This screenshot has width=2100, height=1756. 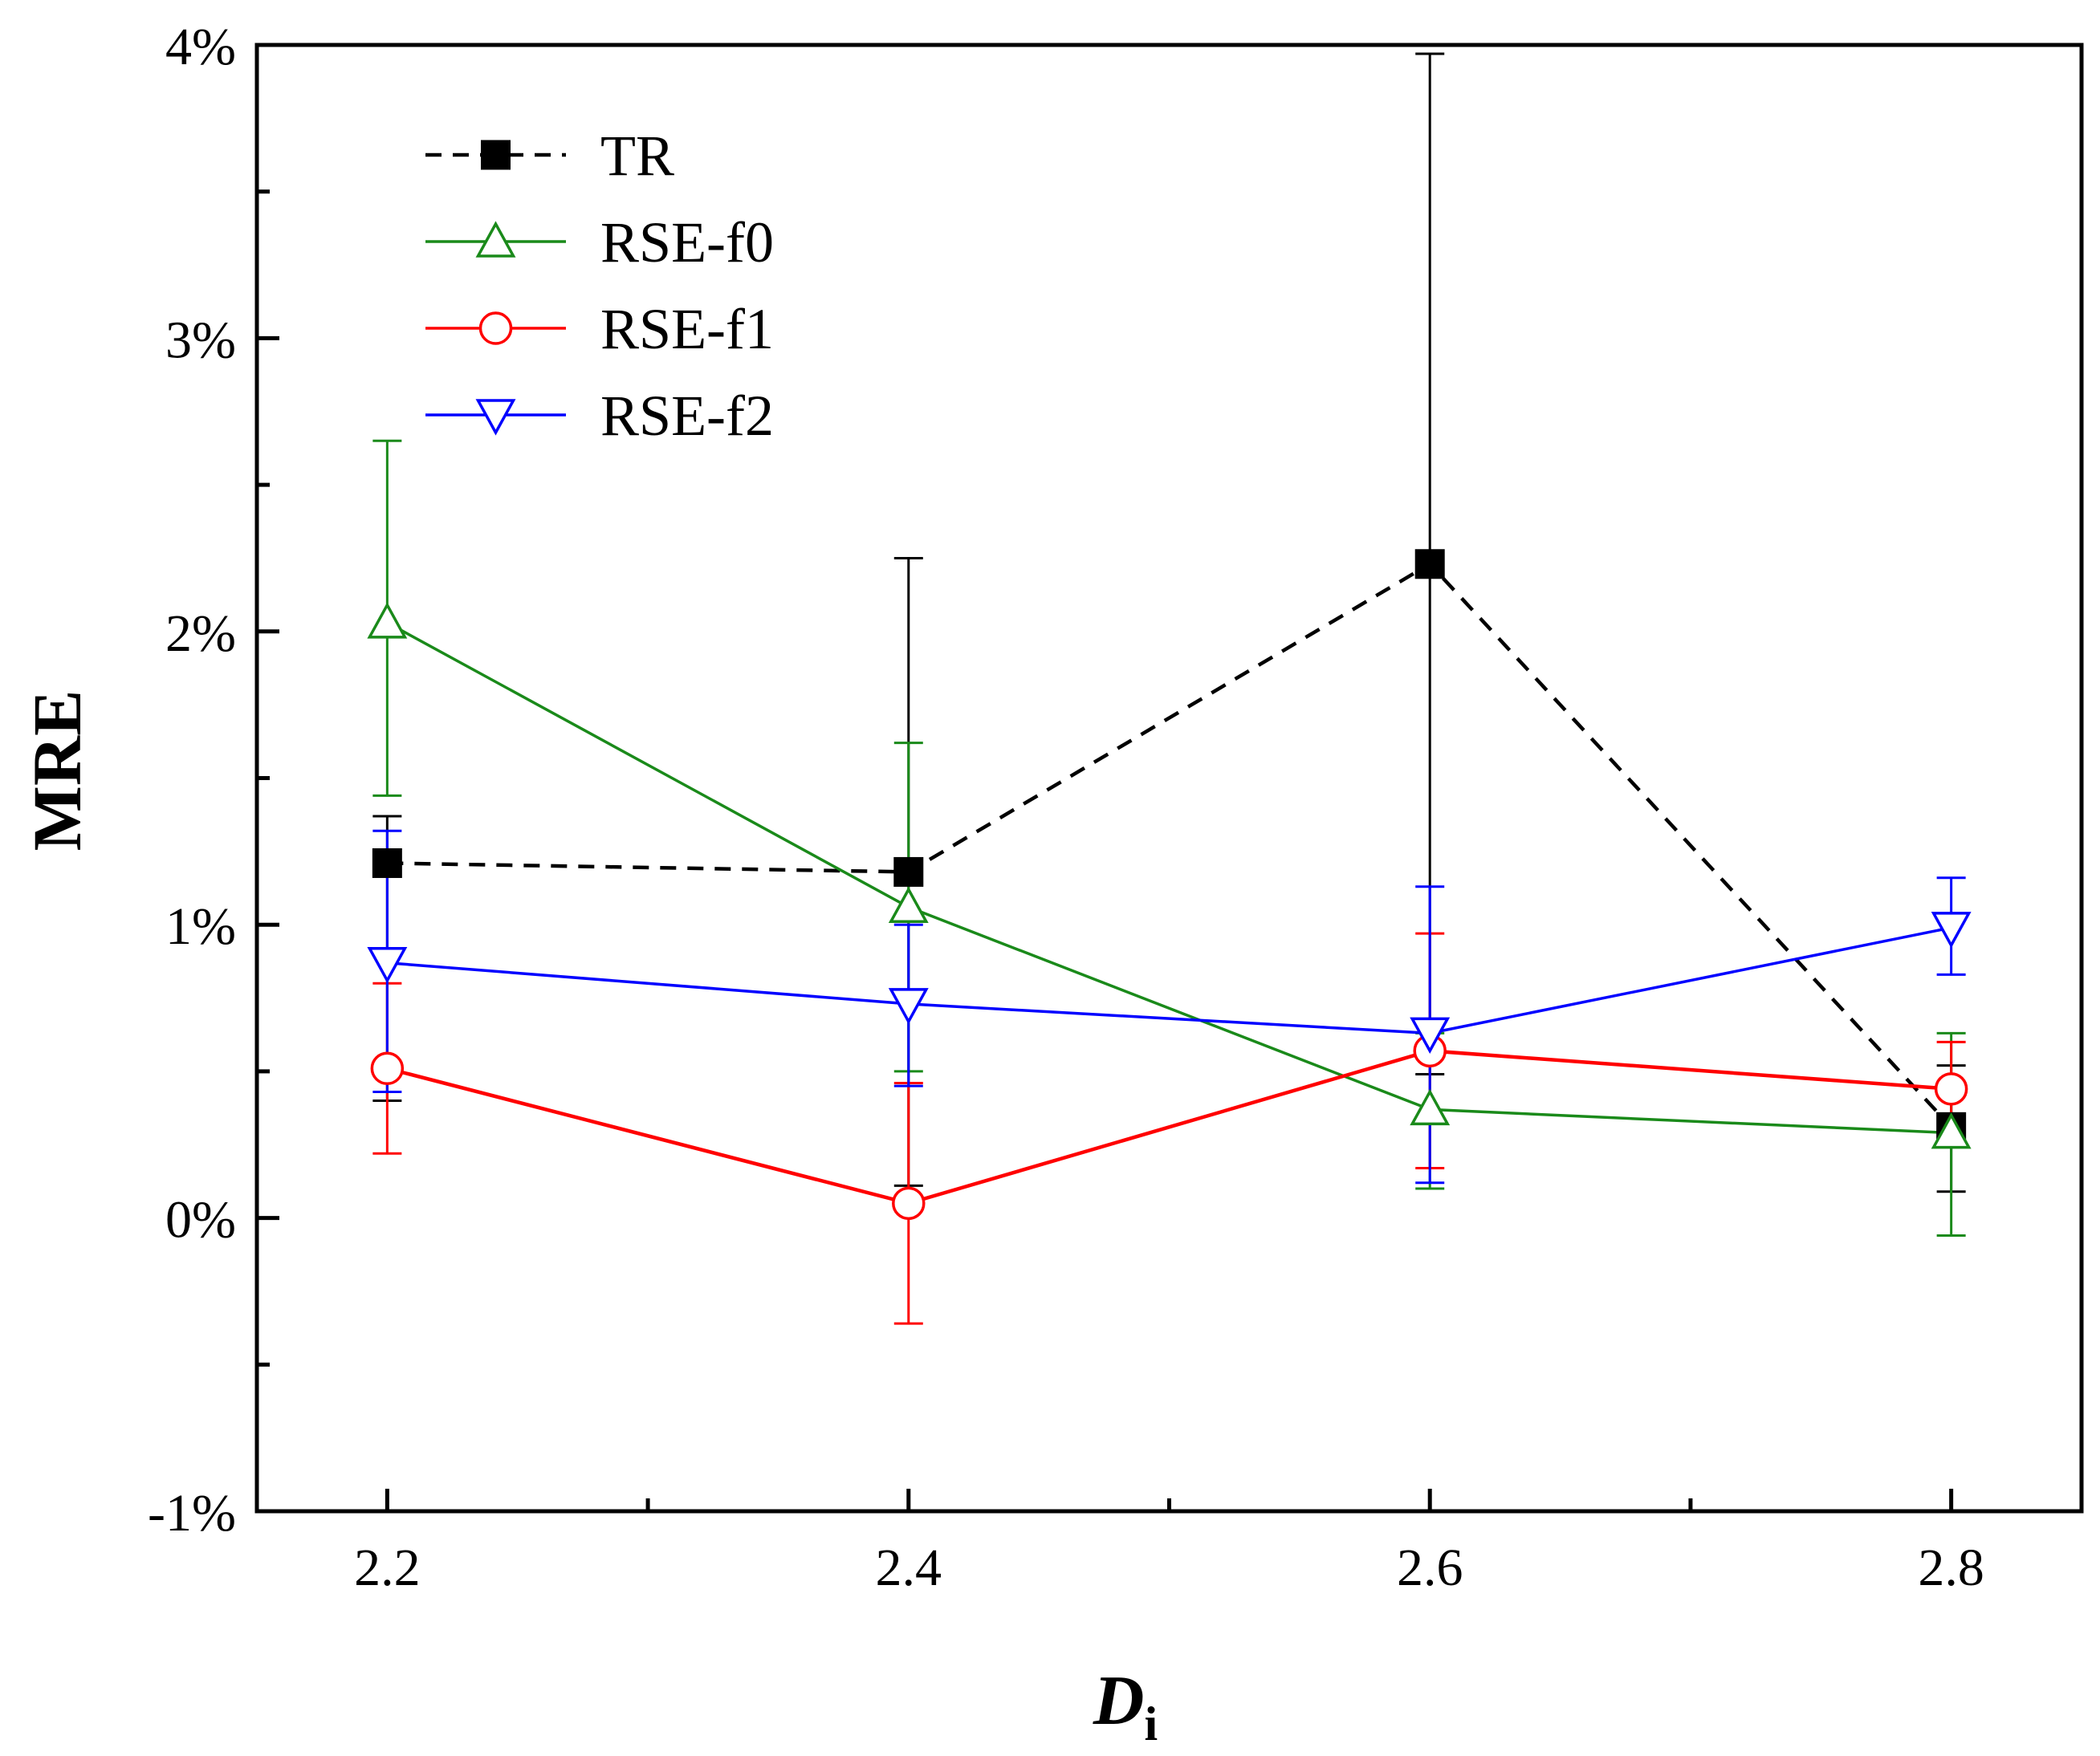 I want to click on x-axis-title: Di, so click(x=1125, y=1706).